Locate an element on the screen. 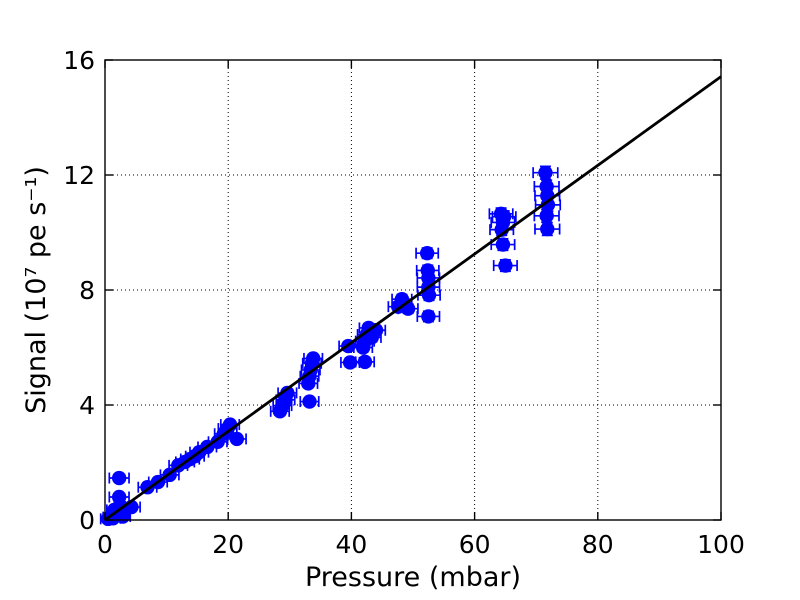 This screenshot has width=800, height=600. x-tick-label: 100 is located at coordinates (721, 544).